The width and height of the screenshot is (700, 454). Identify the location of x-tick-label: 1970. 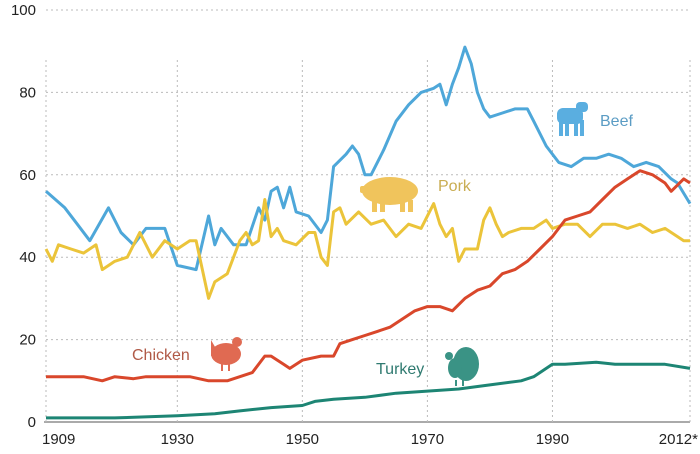
(427, 439).